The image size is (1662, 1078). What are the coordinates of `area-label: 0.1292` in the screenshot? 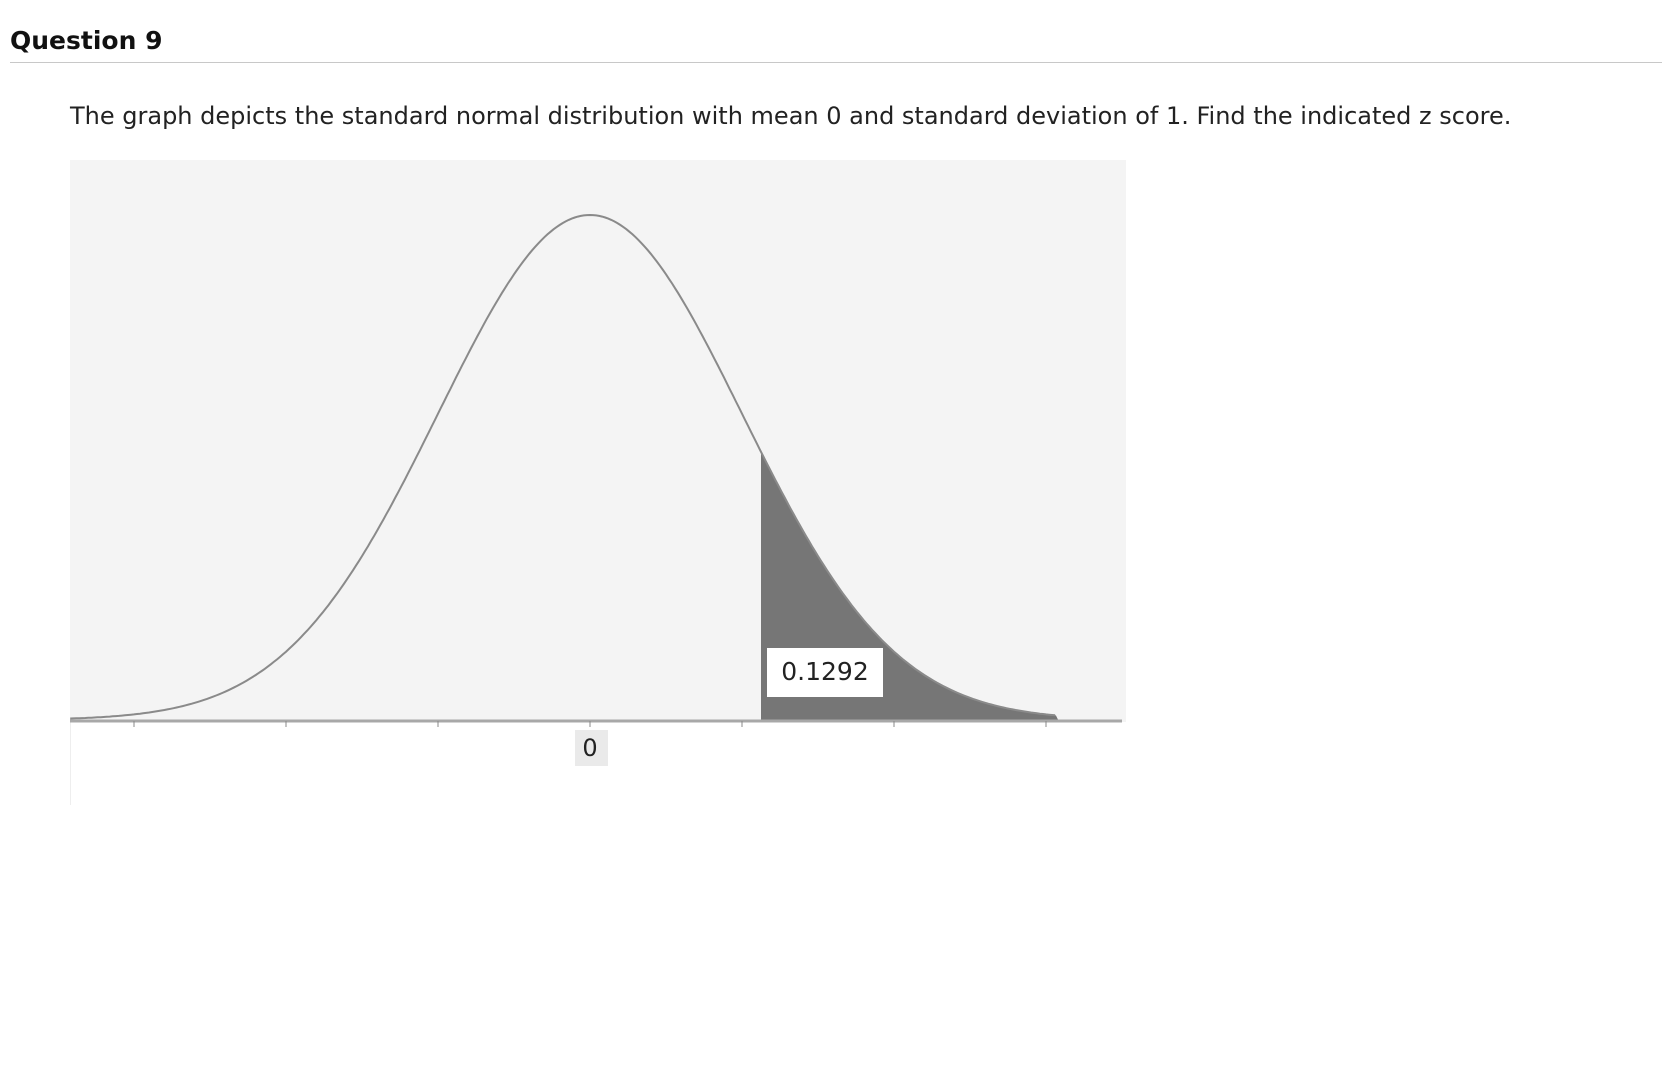 It's located at (824, 671).